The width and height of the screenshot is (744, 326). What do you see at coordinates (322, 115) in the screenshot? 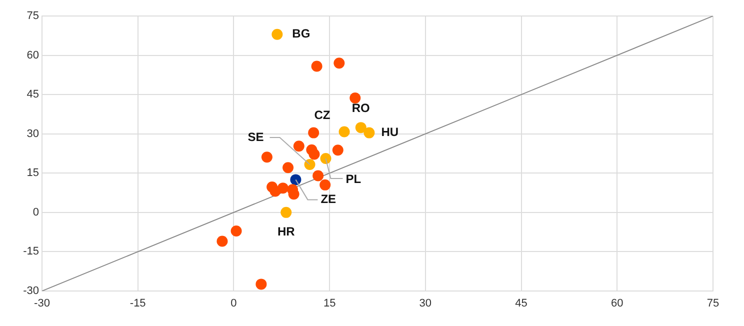
I see `annotation: CZ` at bounding box center [322, 115].